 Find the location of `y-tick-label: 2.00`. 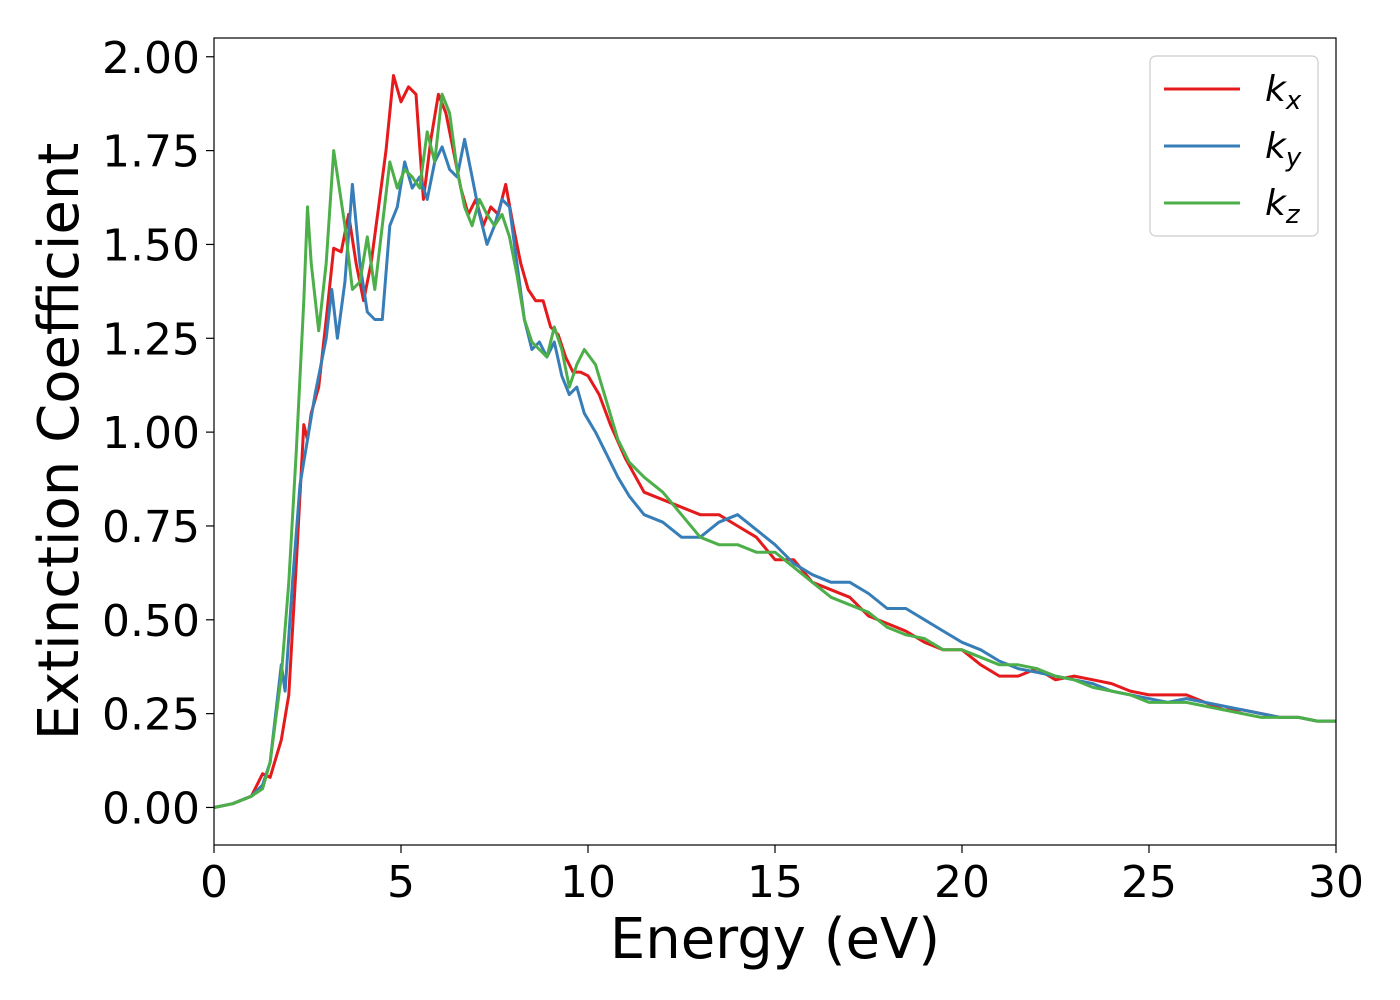

y-tick-label: 2.00 is located at coordinates (151, 58).